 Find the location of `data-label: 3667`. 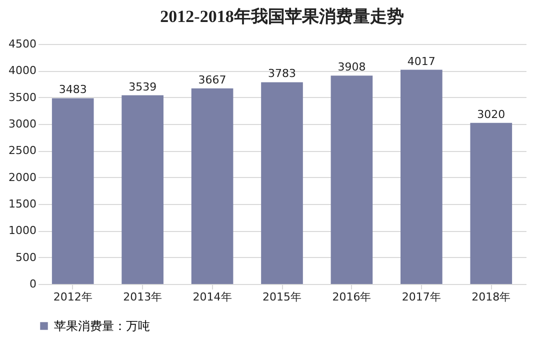

data-label: 3667 is located at coordinates (212, 79).